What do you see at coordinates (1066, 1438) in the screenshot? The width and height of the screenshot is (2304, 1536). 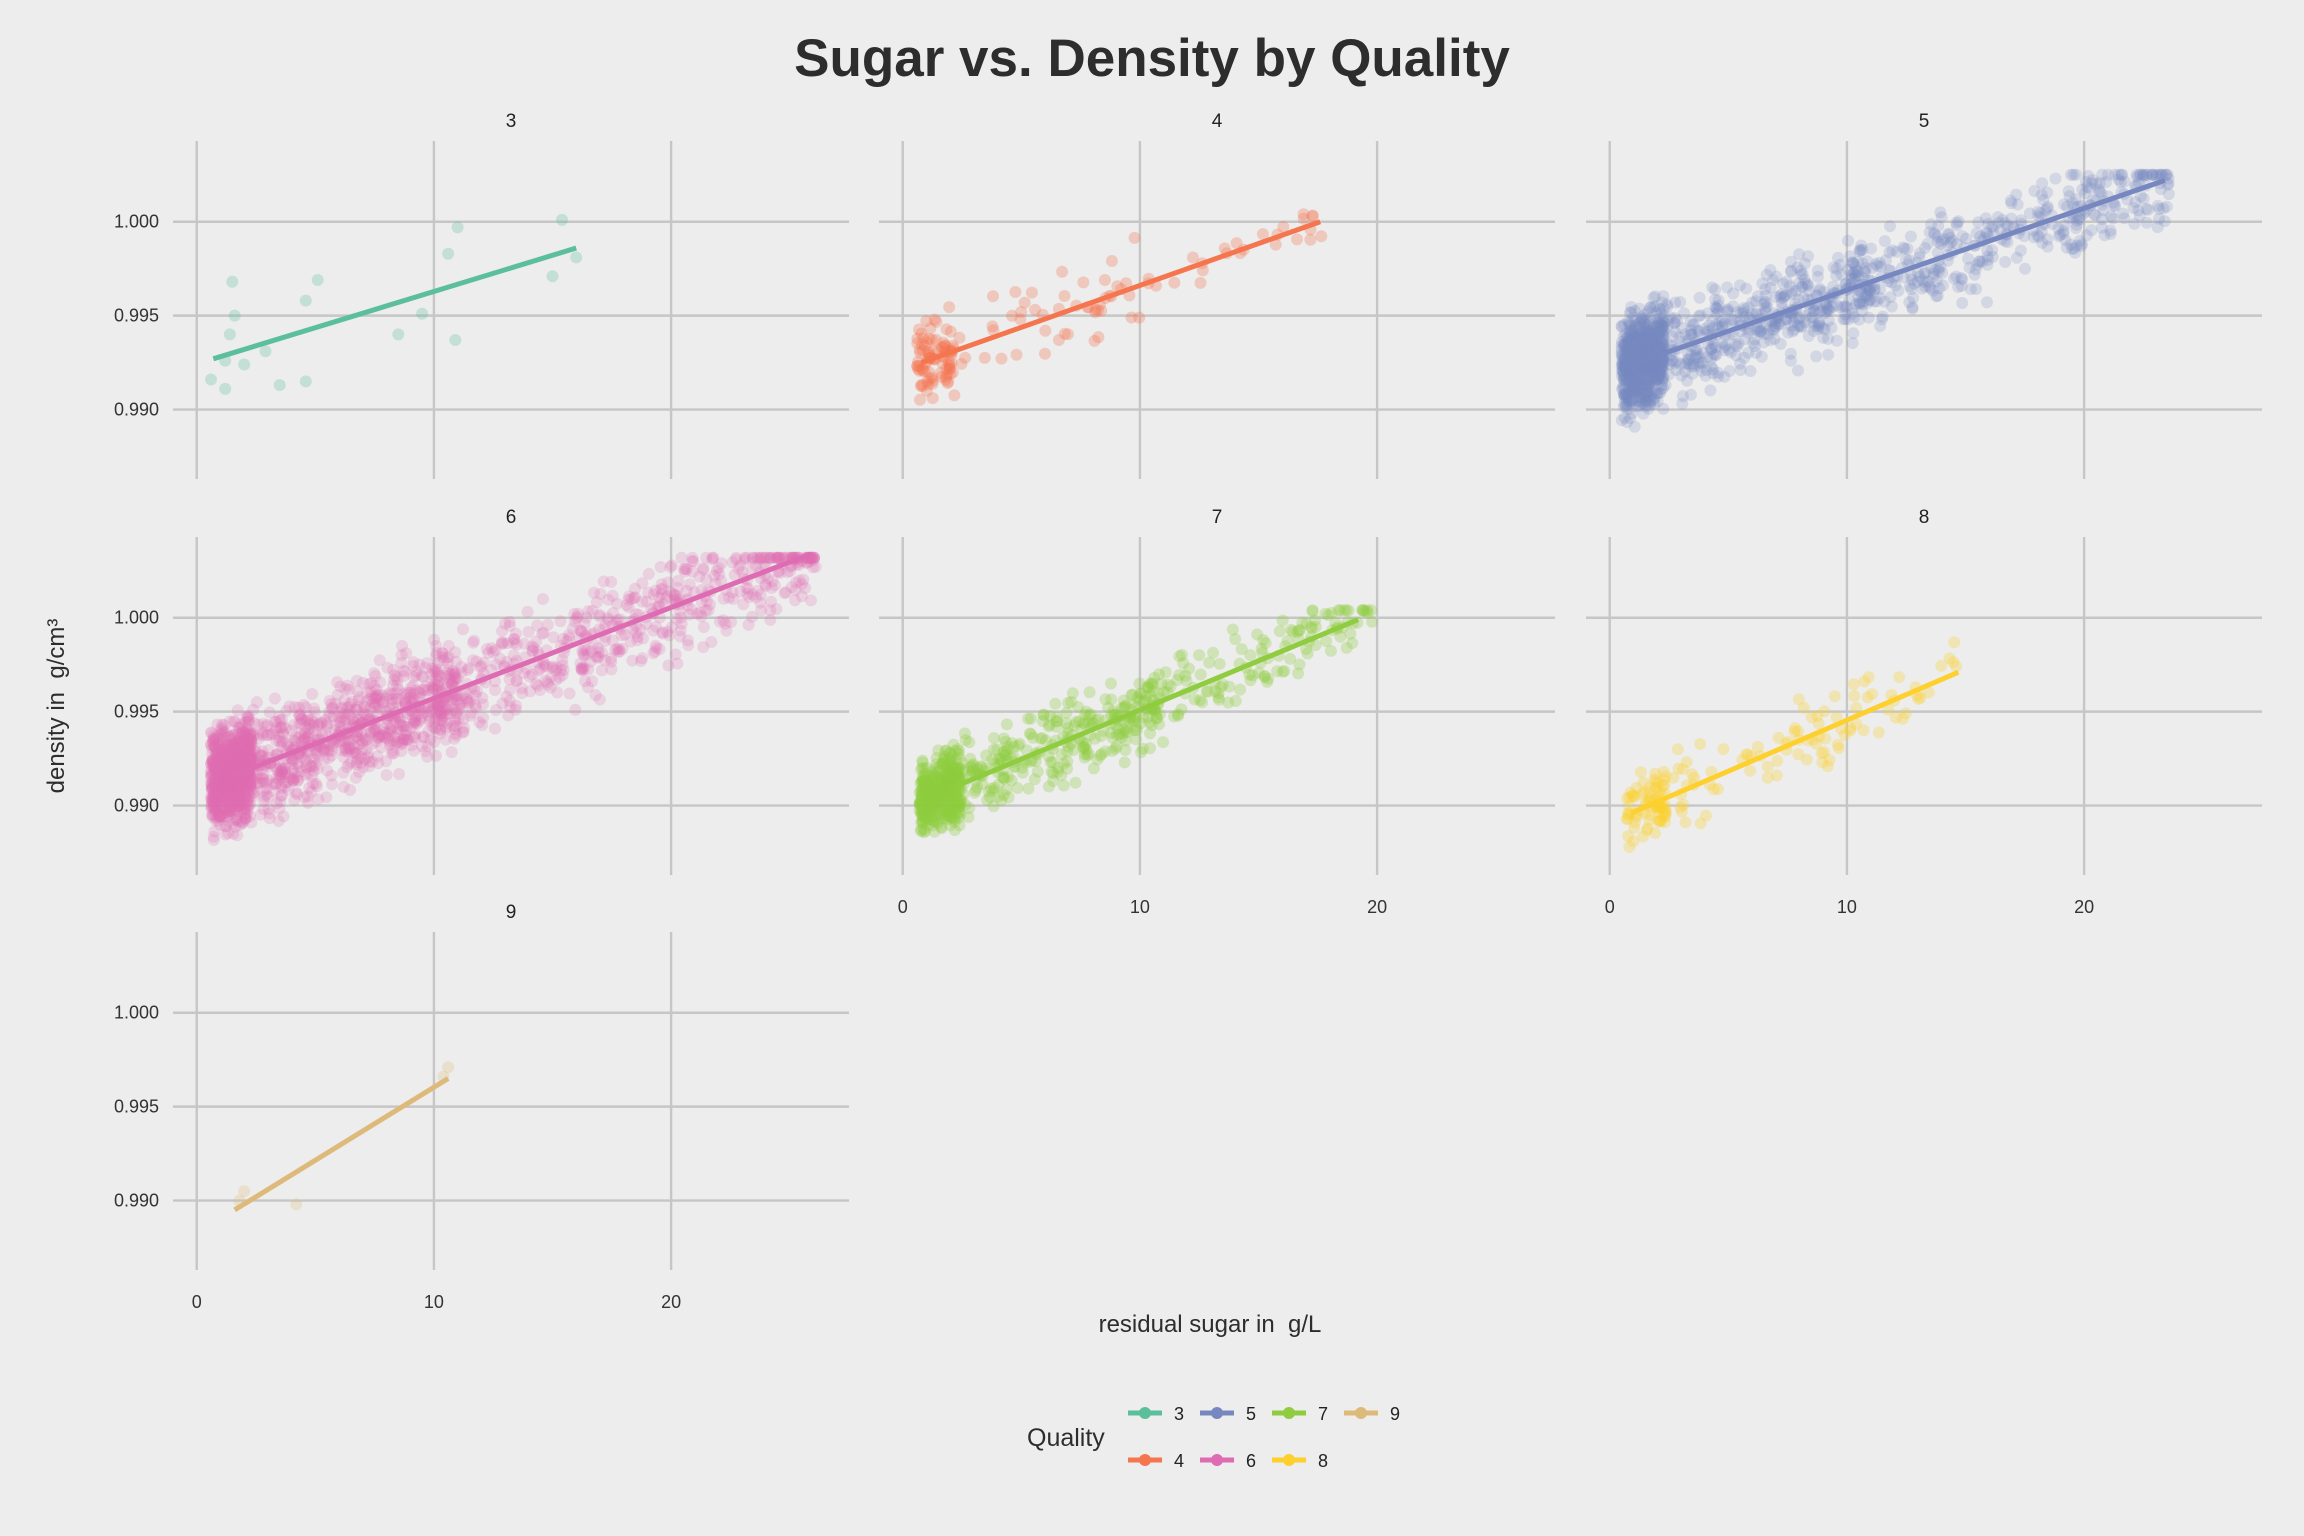 I see `legend-title: Quality` at bounding box center [1066, 1438].